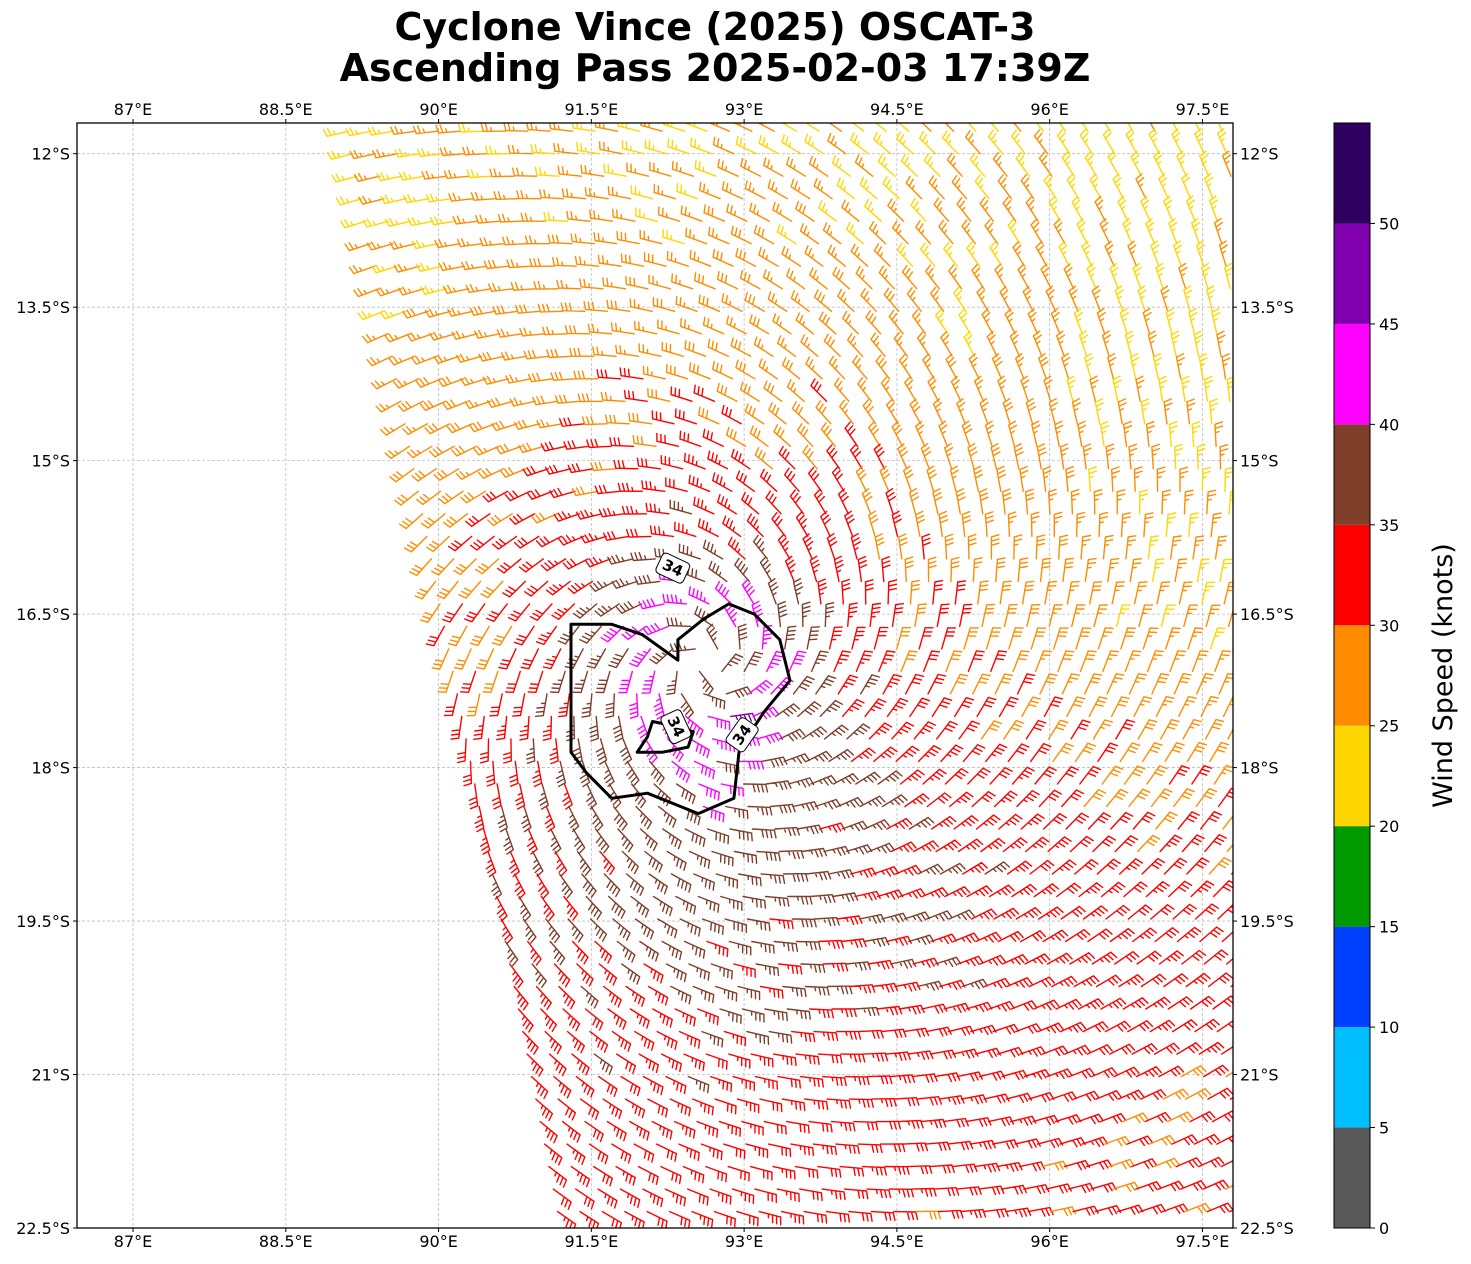 The width and height of the screenshot is (1471, 1264). I want to click on lat-tick-label-right: 19.5°S, so click(1267, 921).